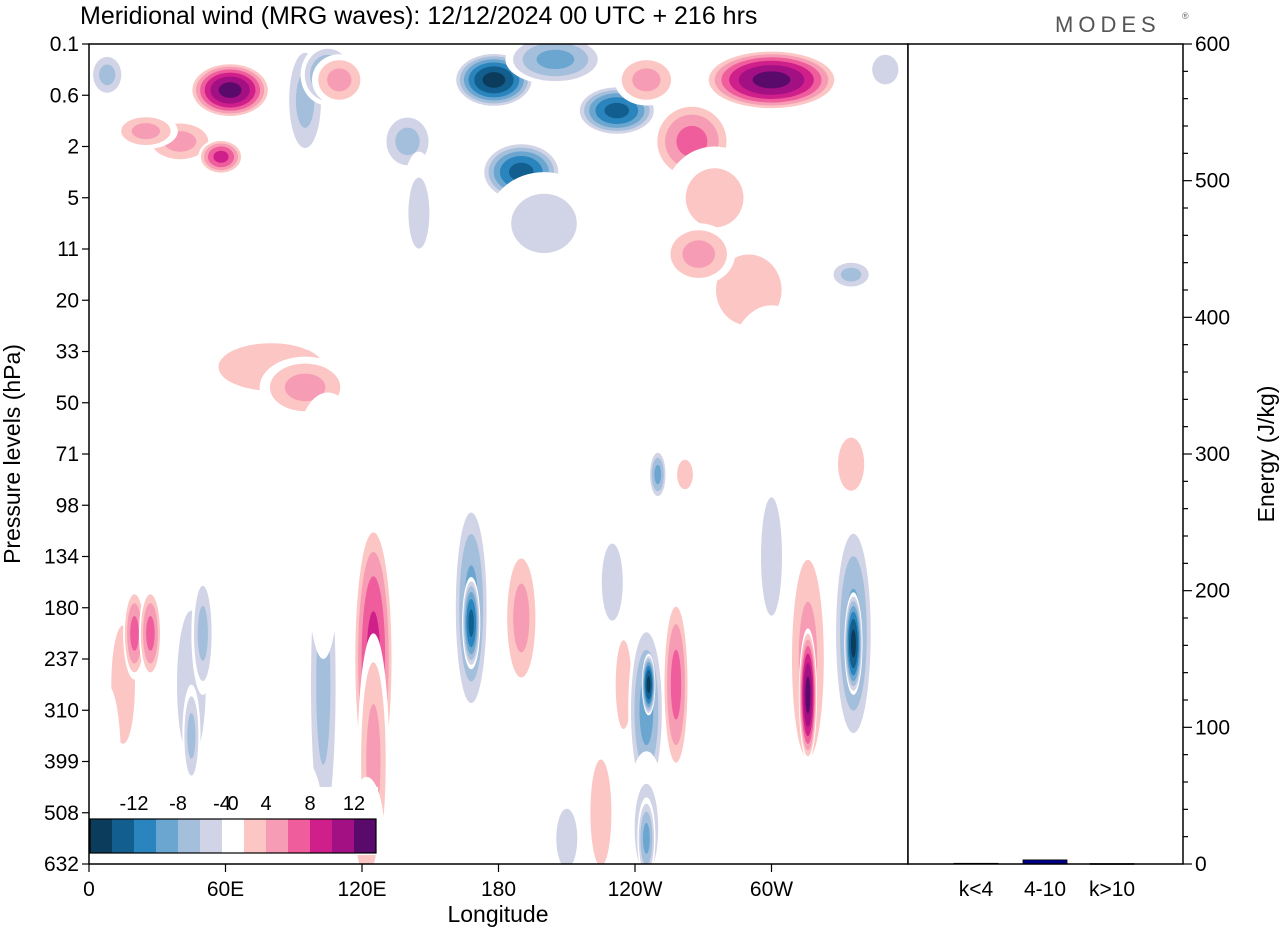  Describe the element at coordinates (438, 882) in the screenshot. I see `x-axis-ticks: 0 60E 120E 180 120W 60W` at that location.